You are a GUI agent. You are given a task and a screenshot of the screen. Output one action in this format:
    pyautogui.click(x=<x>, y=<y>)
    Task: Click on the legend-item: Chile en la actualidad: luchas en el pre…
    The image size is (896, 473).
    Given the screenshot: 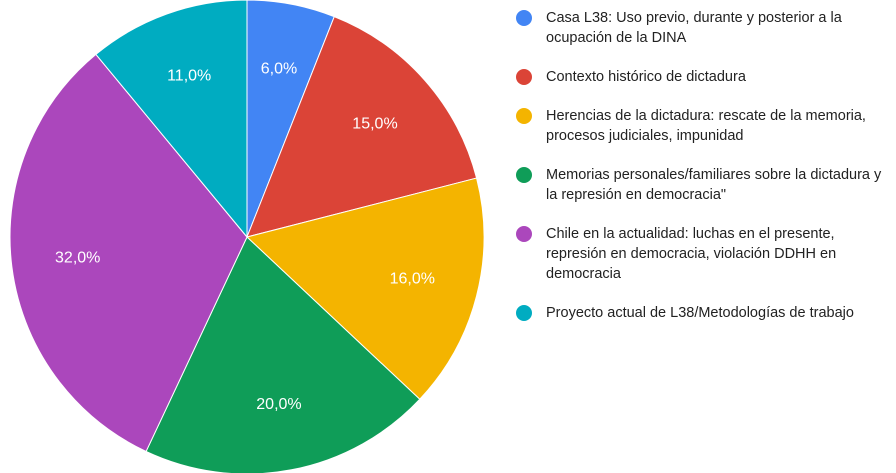 What is the action you would take?
    pyautogui.click(x=703, y=254)
    